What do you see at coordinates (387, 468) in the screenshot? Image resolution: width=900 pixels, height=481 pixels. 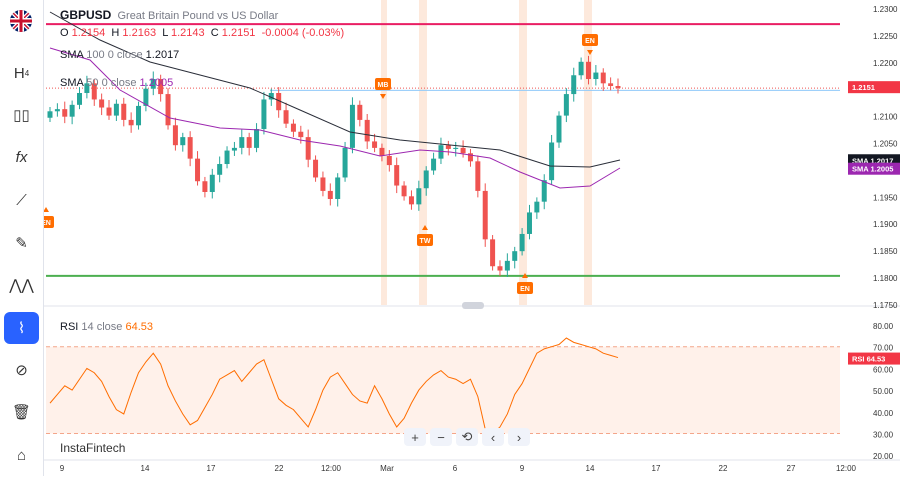 I see `time-tick-label: Mar` at bounding box center [387, 468].